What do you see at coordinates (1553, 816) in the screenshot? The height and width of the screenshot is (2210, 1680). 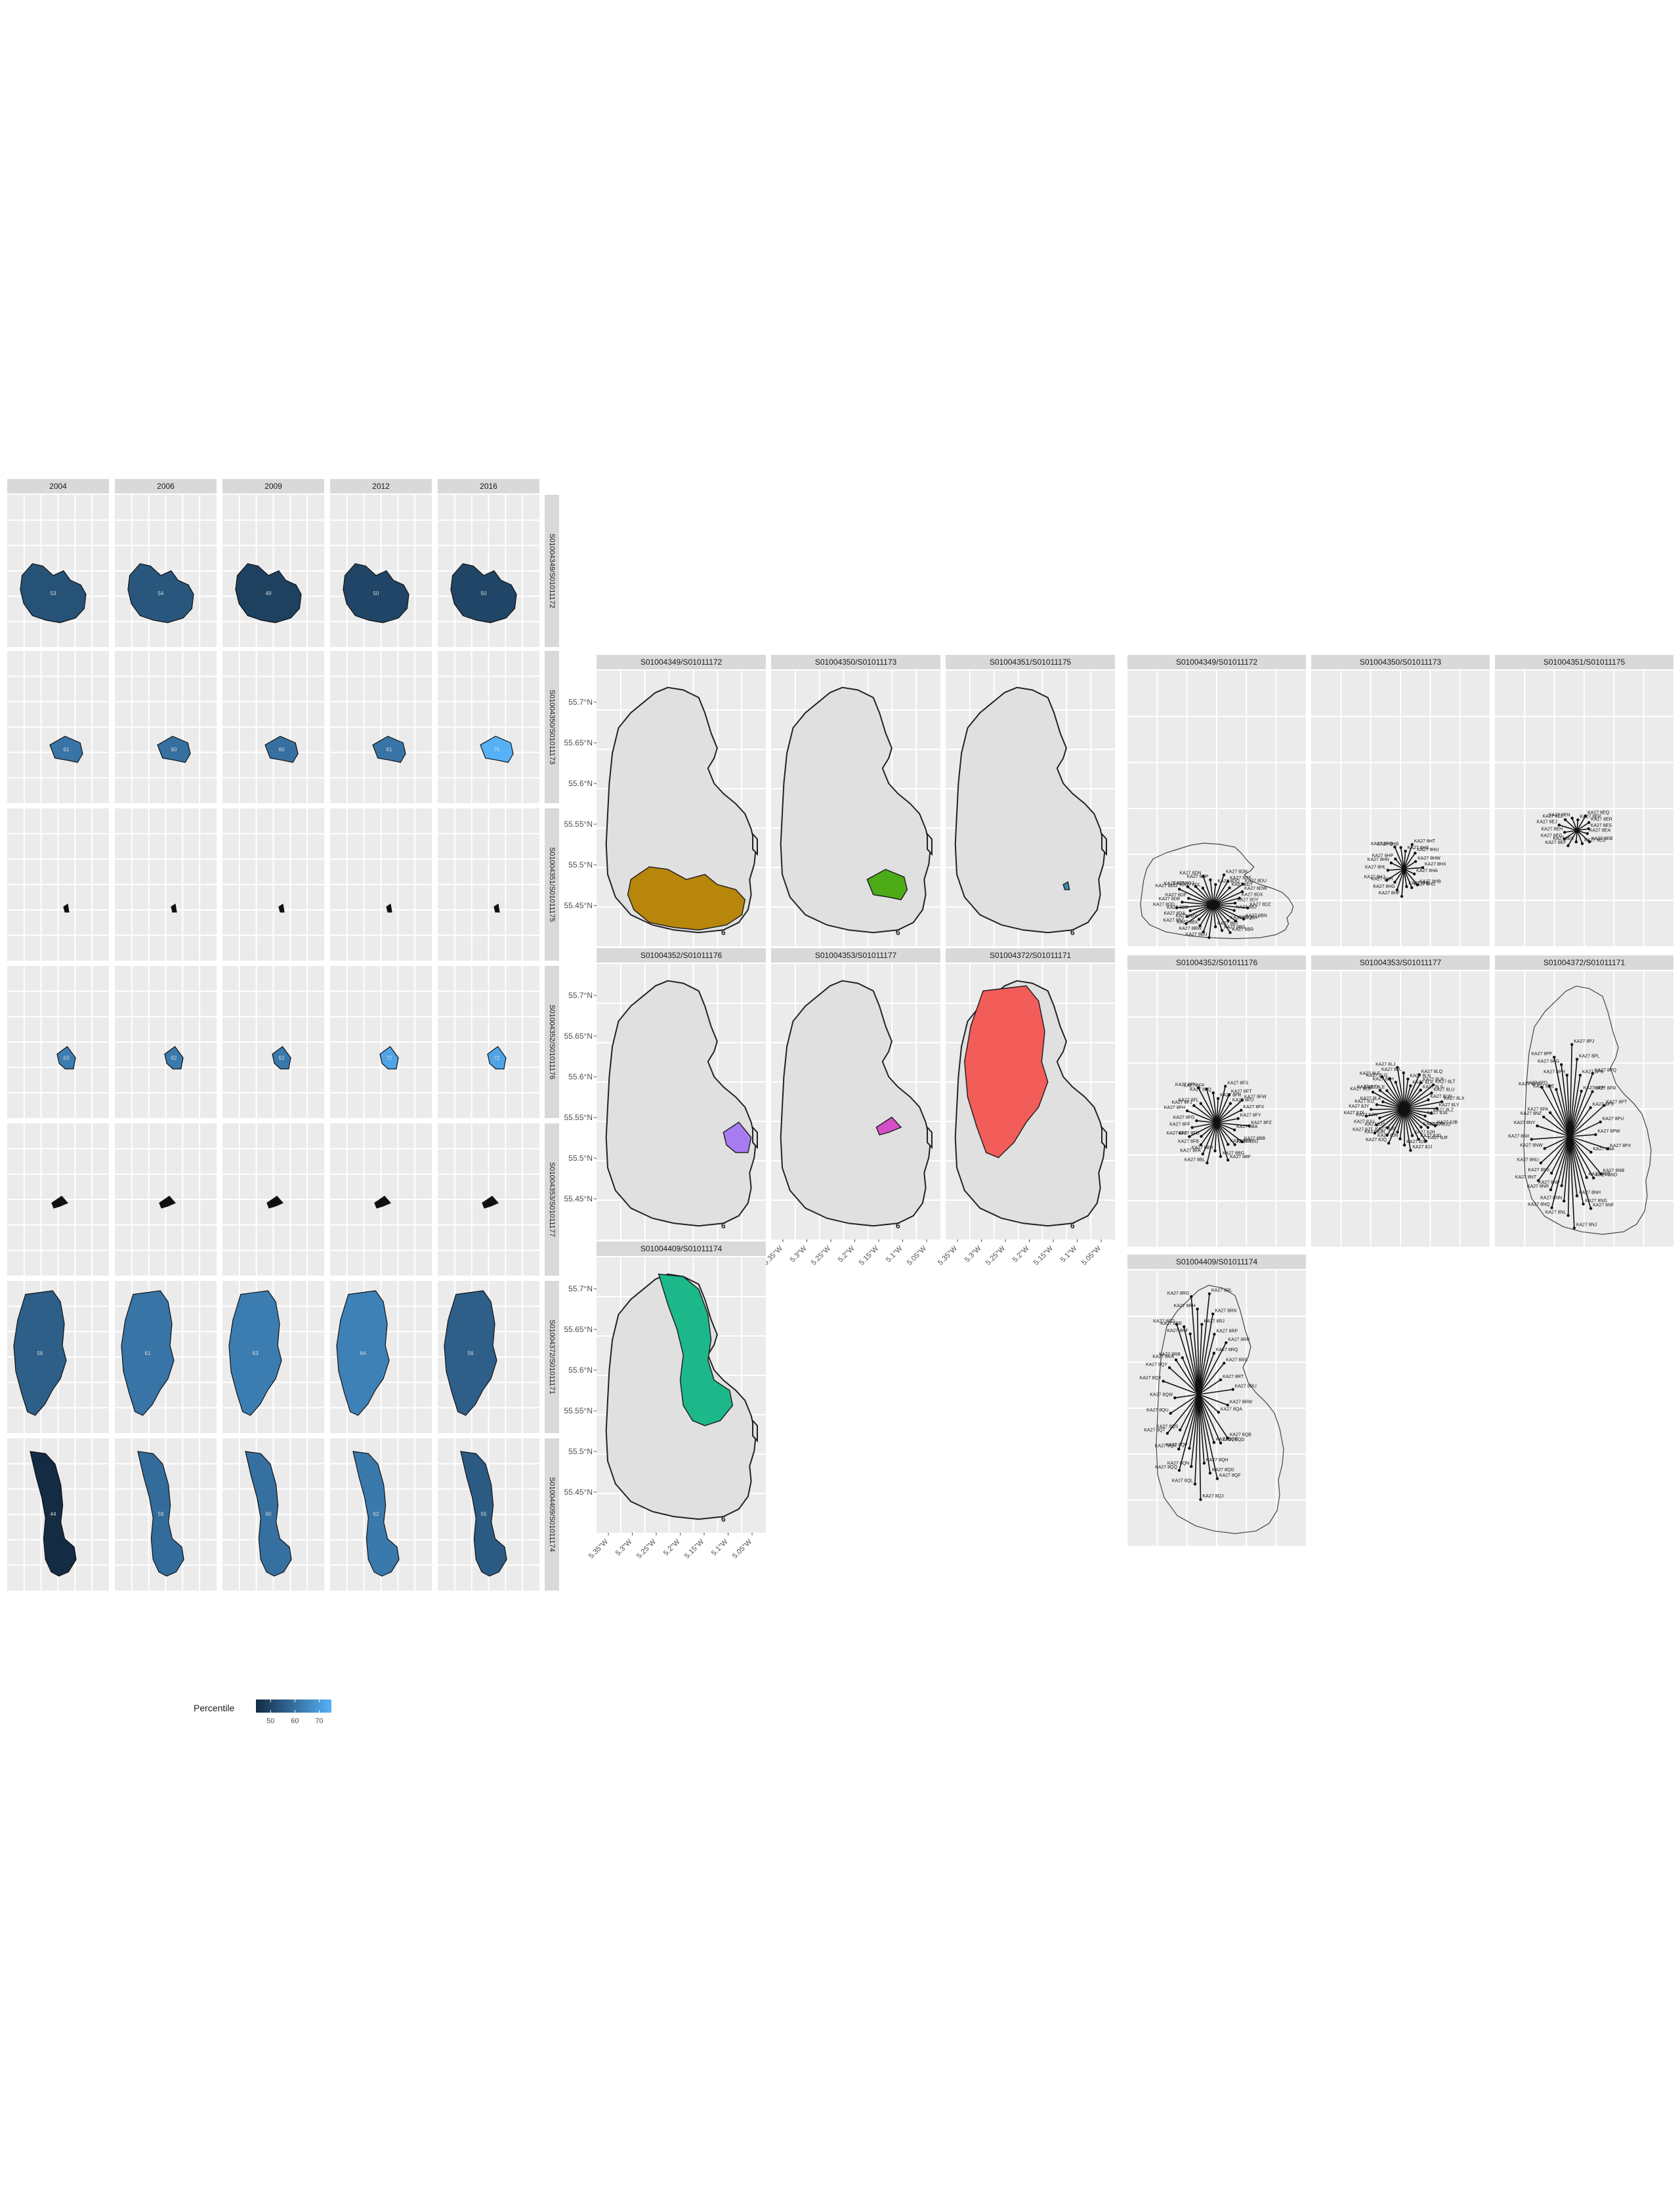 I see `postcode-label: KA27 8EL` at bounding box center [1553, 816].